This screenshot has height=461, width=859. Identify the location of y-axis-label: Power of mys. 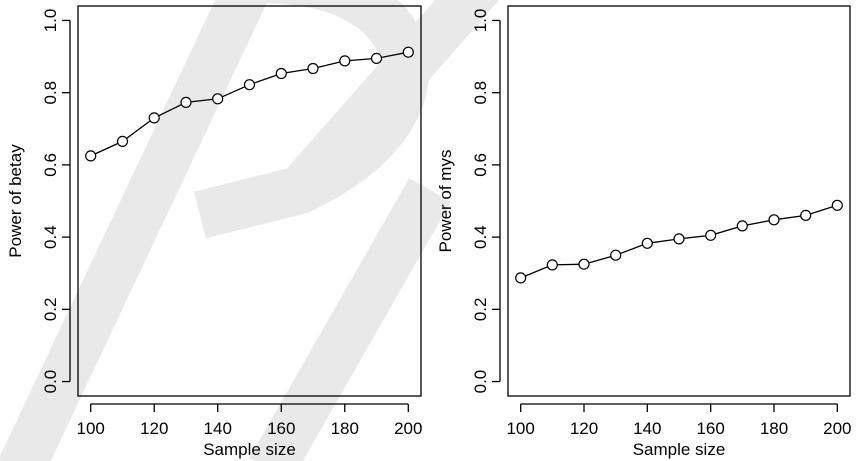
(445, 201).